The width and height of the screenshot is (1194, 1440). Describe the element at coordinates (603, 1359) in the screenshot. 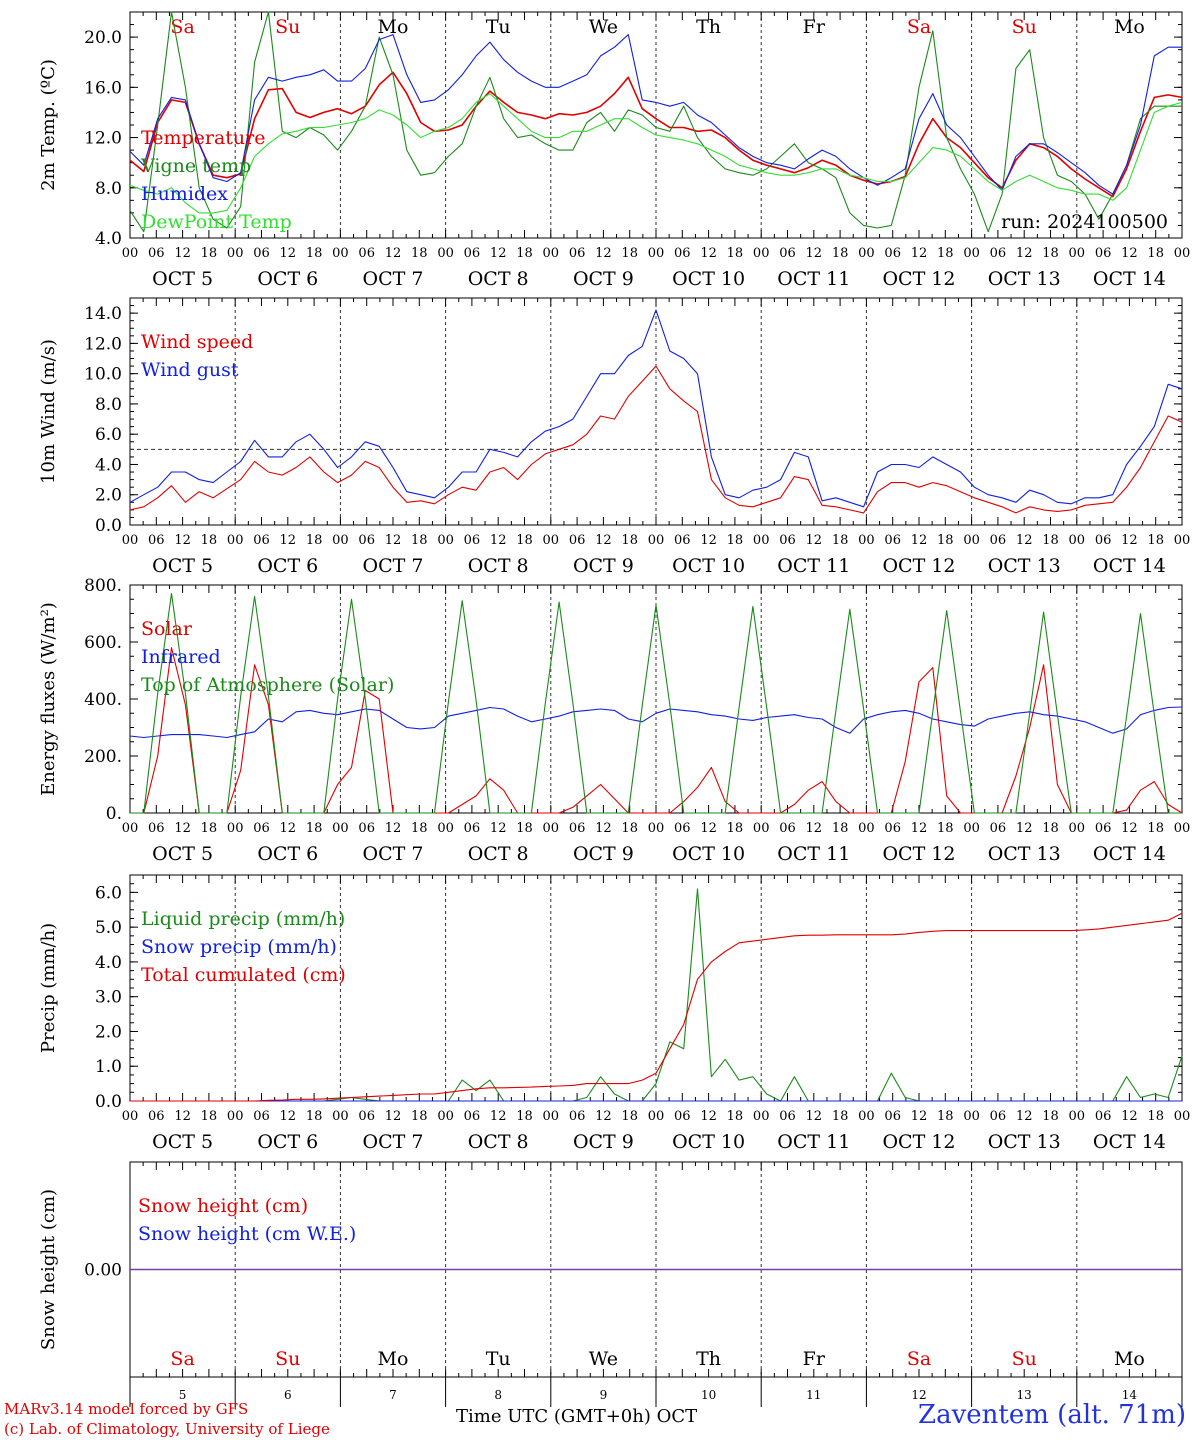

I see `weekday-label: We` at that location.